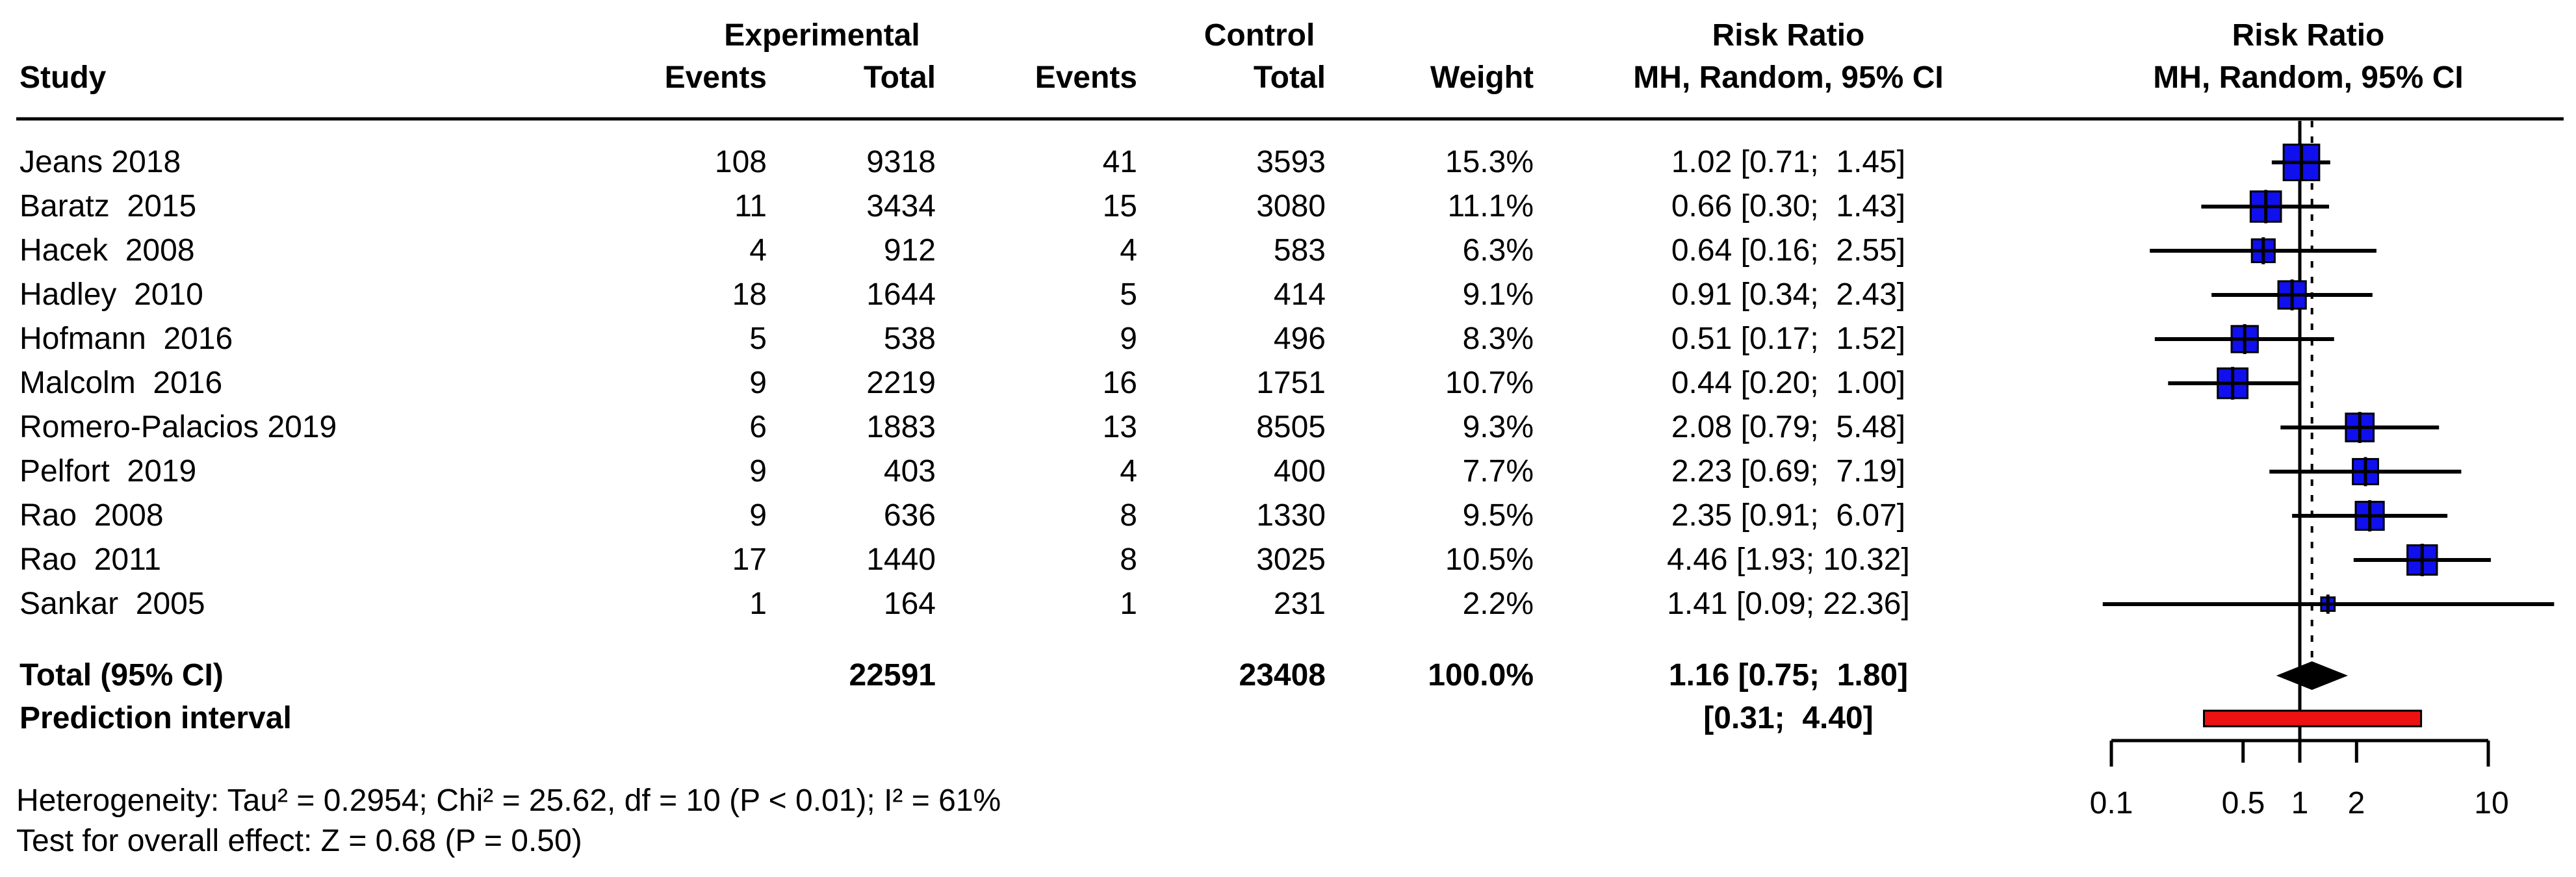 This screenshot has width=2576, height=877. Describe the element at coordinates (892, 675) in the screenshot. I see `total-exp-value: 22591` at that location.